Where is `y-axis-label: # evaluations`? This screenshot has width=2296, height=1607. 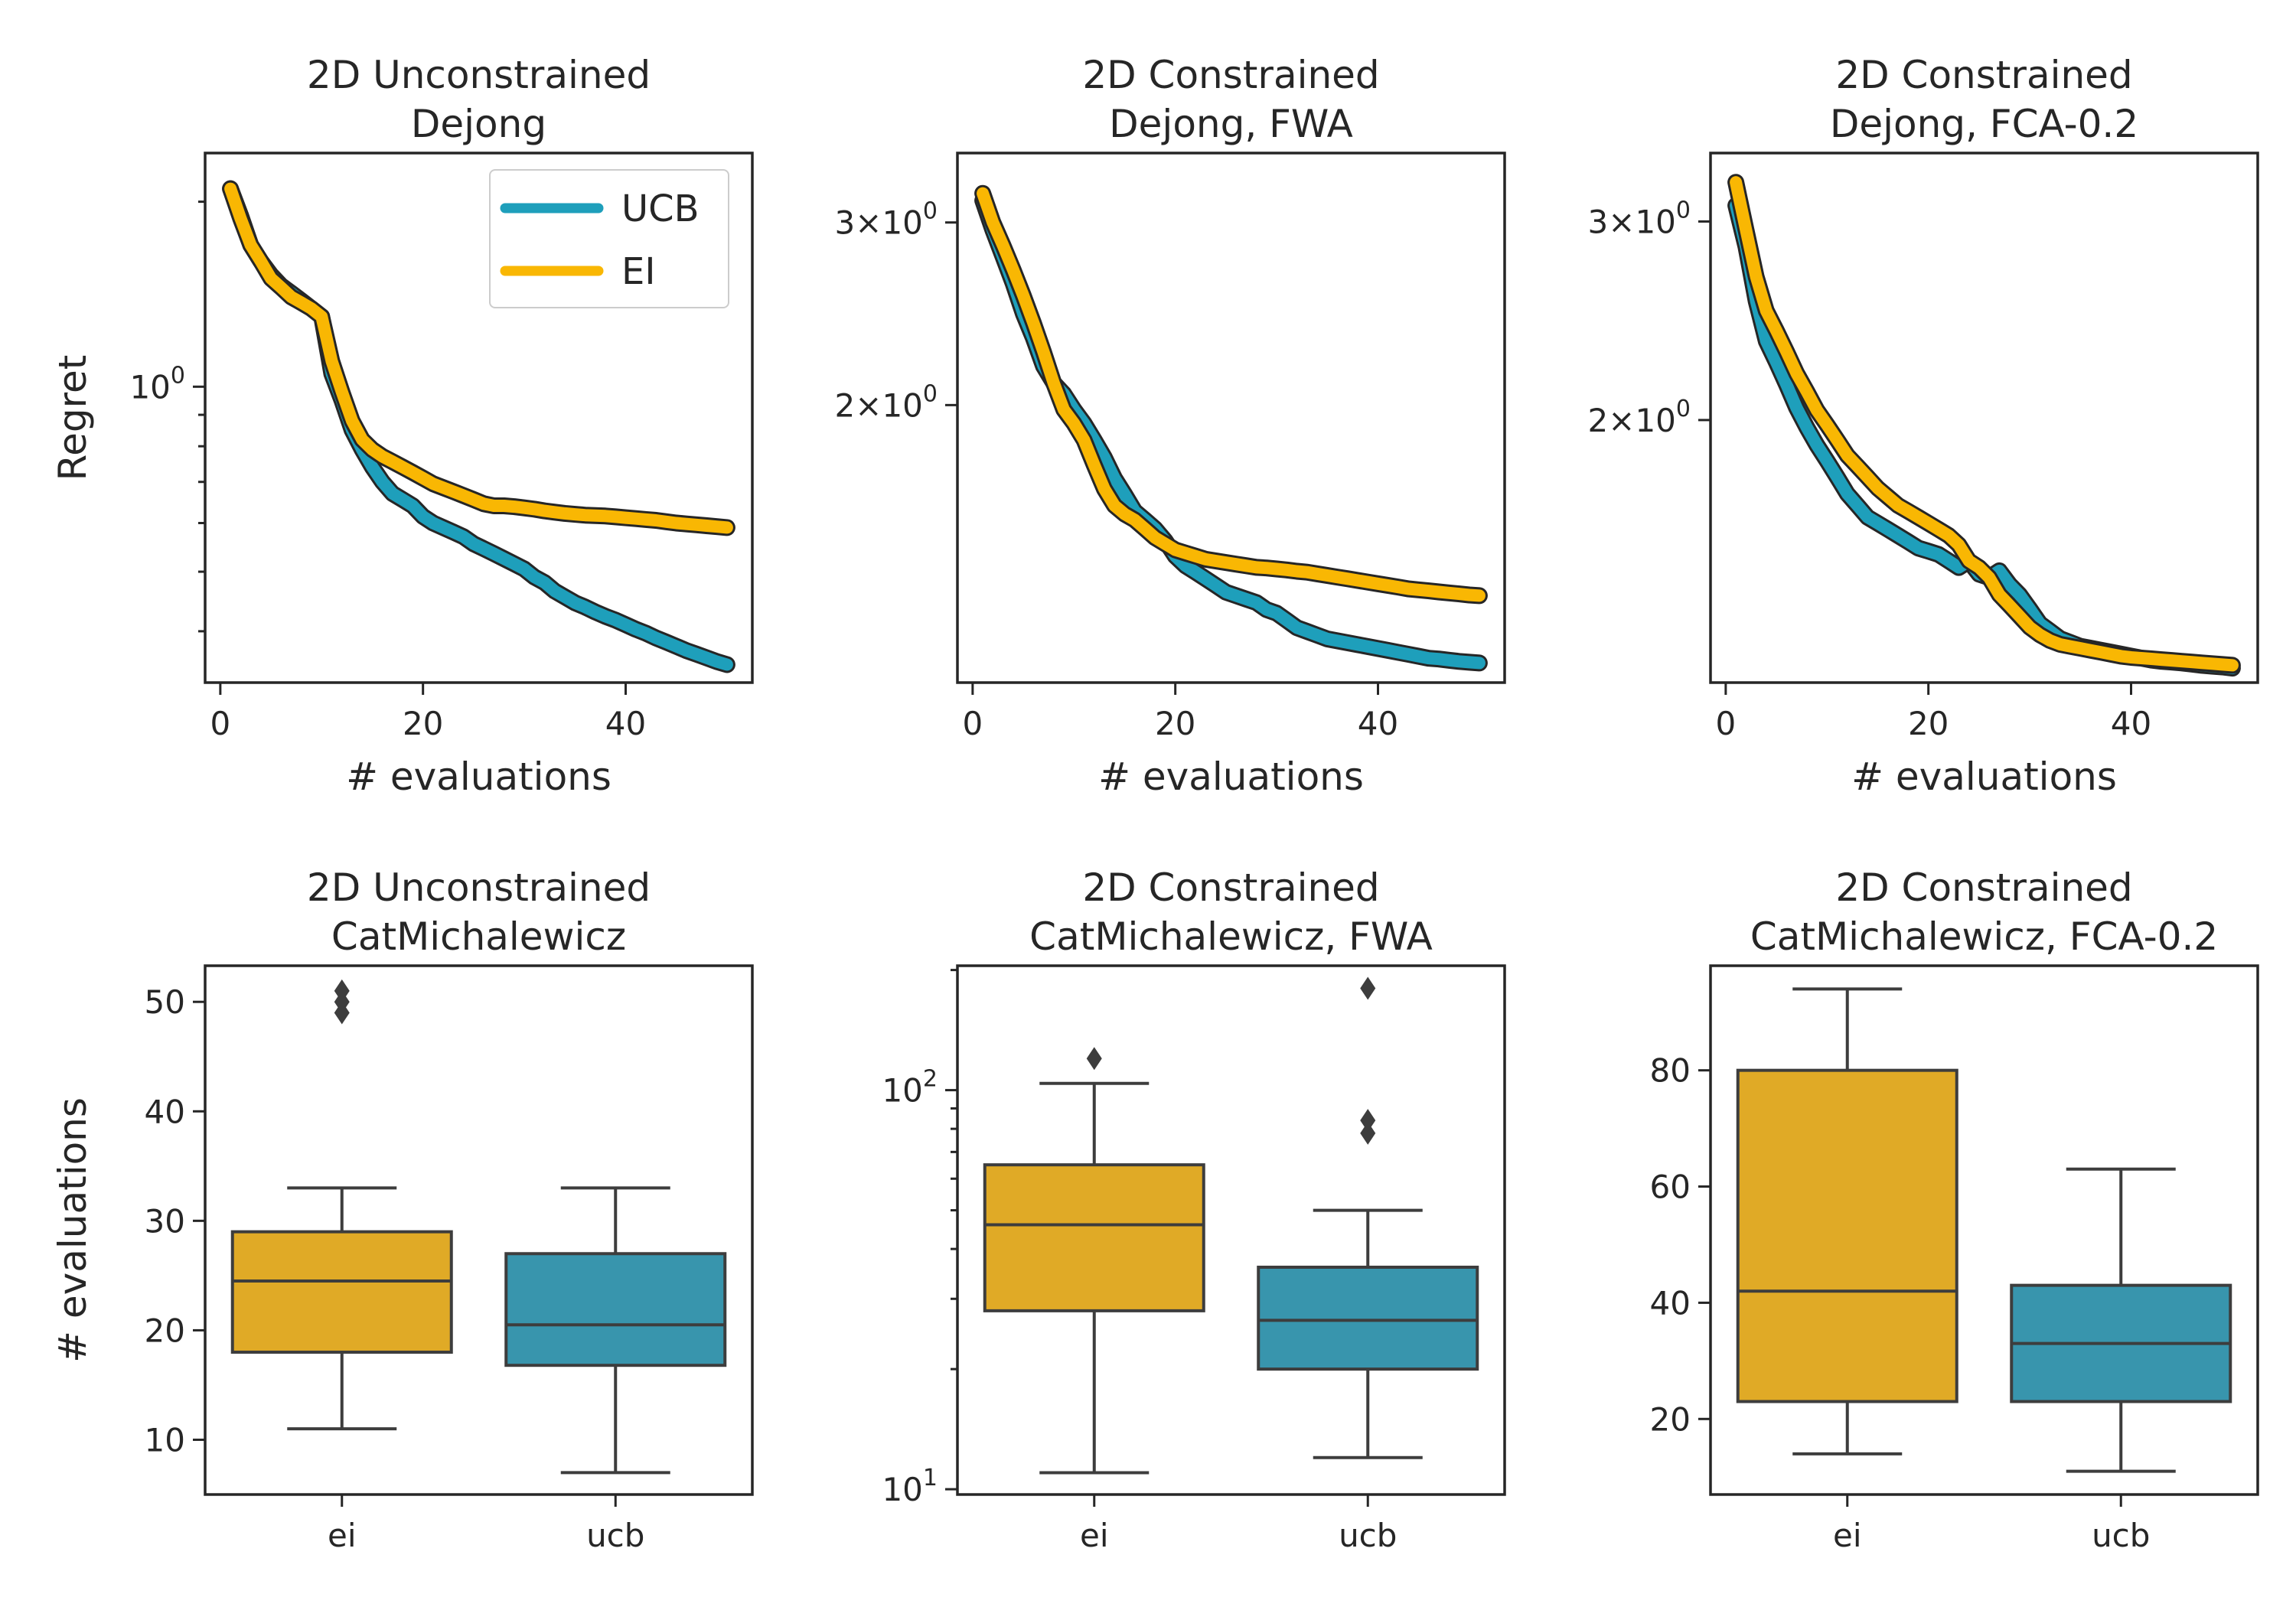
y-axis-label: # evaluations is located at coordinates (73, 1230).